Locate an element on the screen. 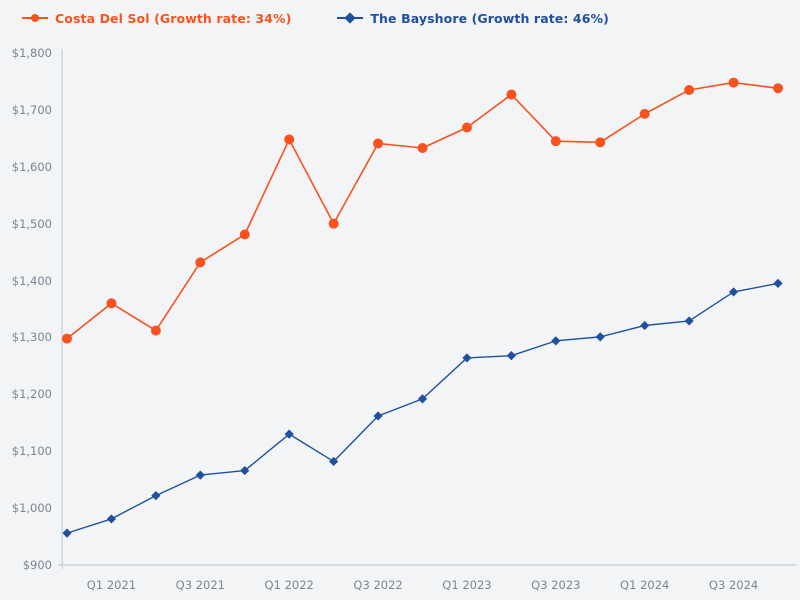  legend-marker-circle-icon is located at coordinates (35, 18).